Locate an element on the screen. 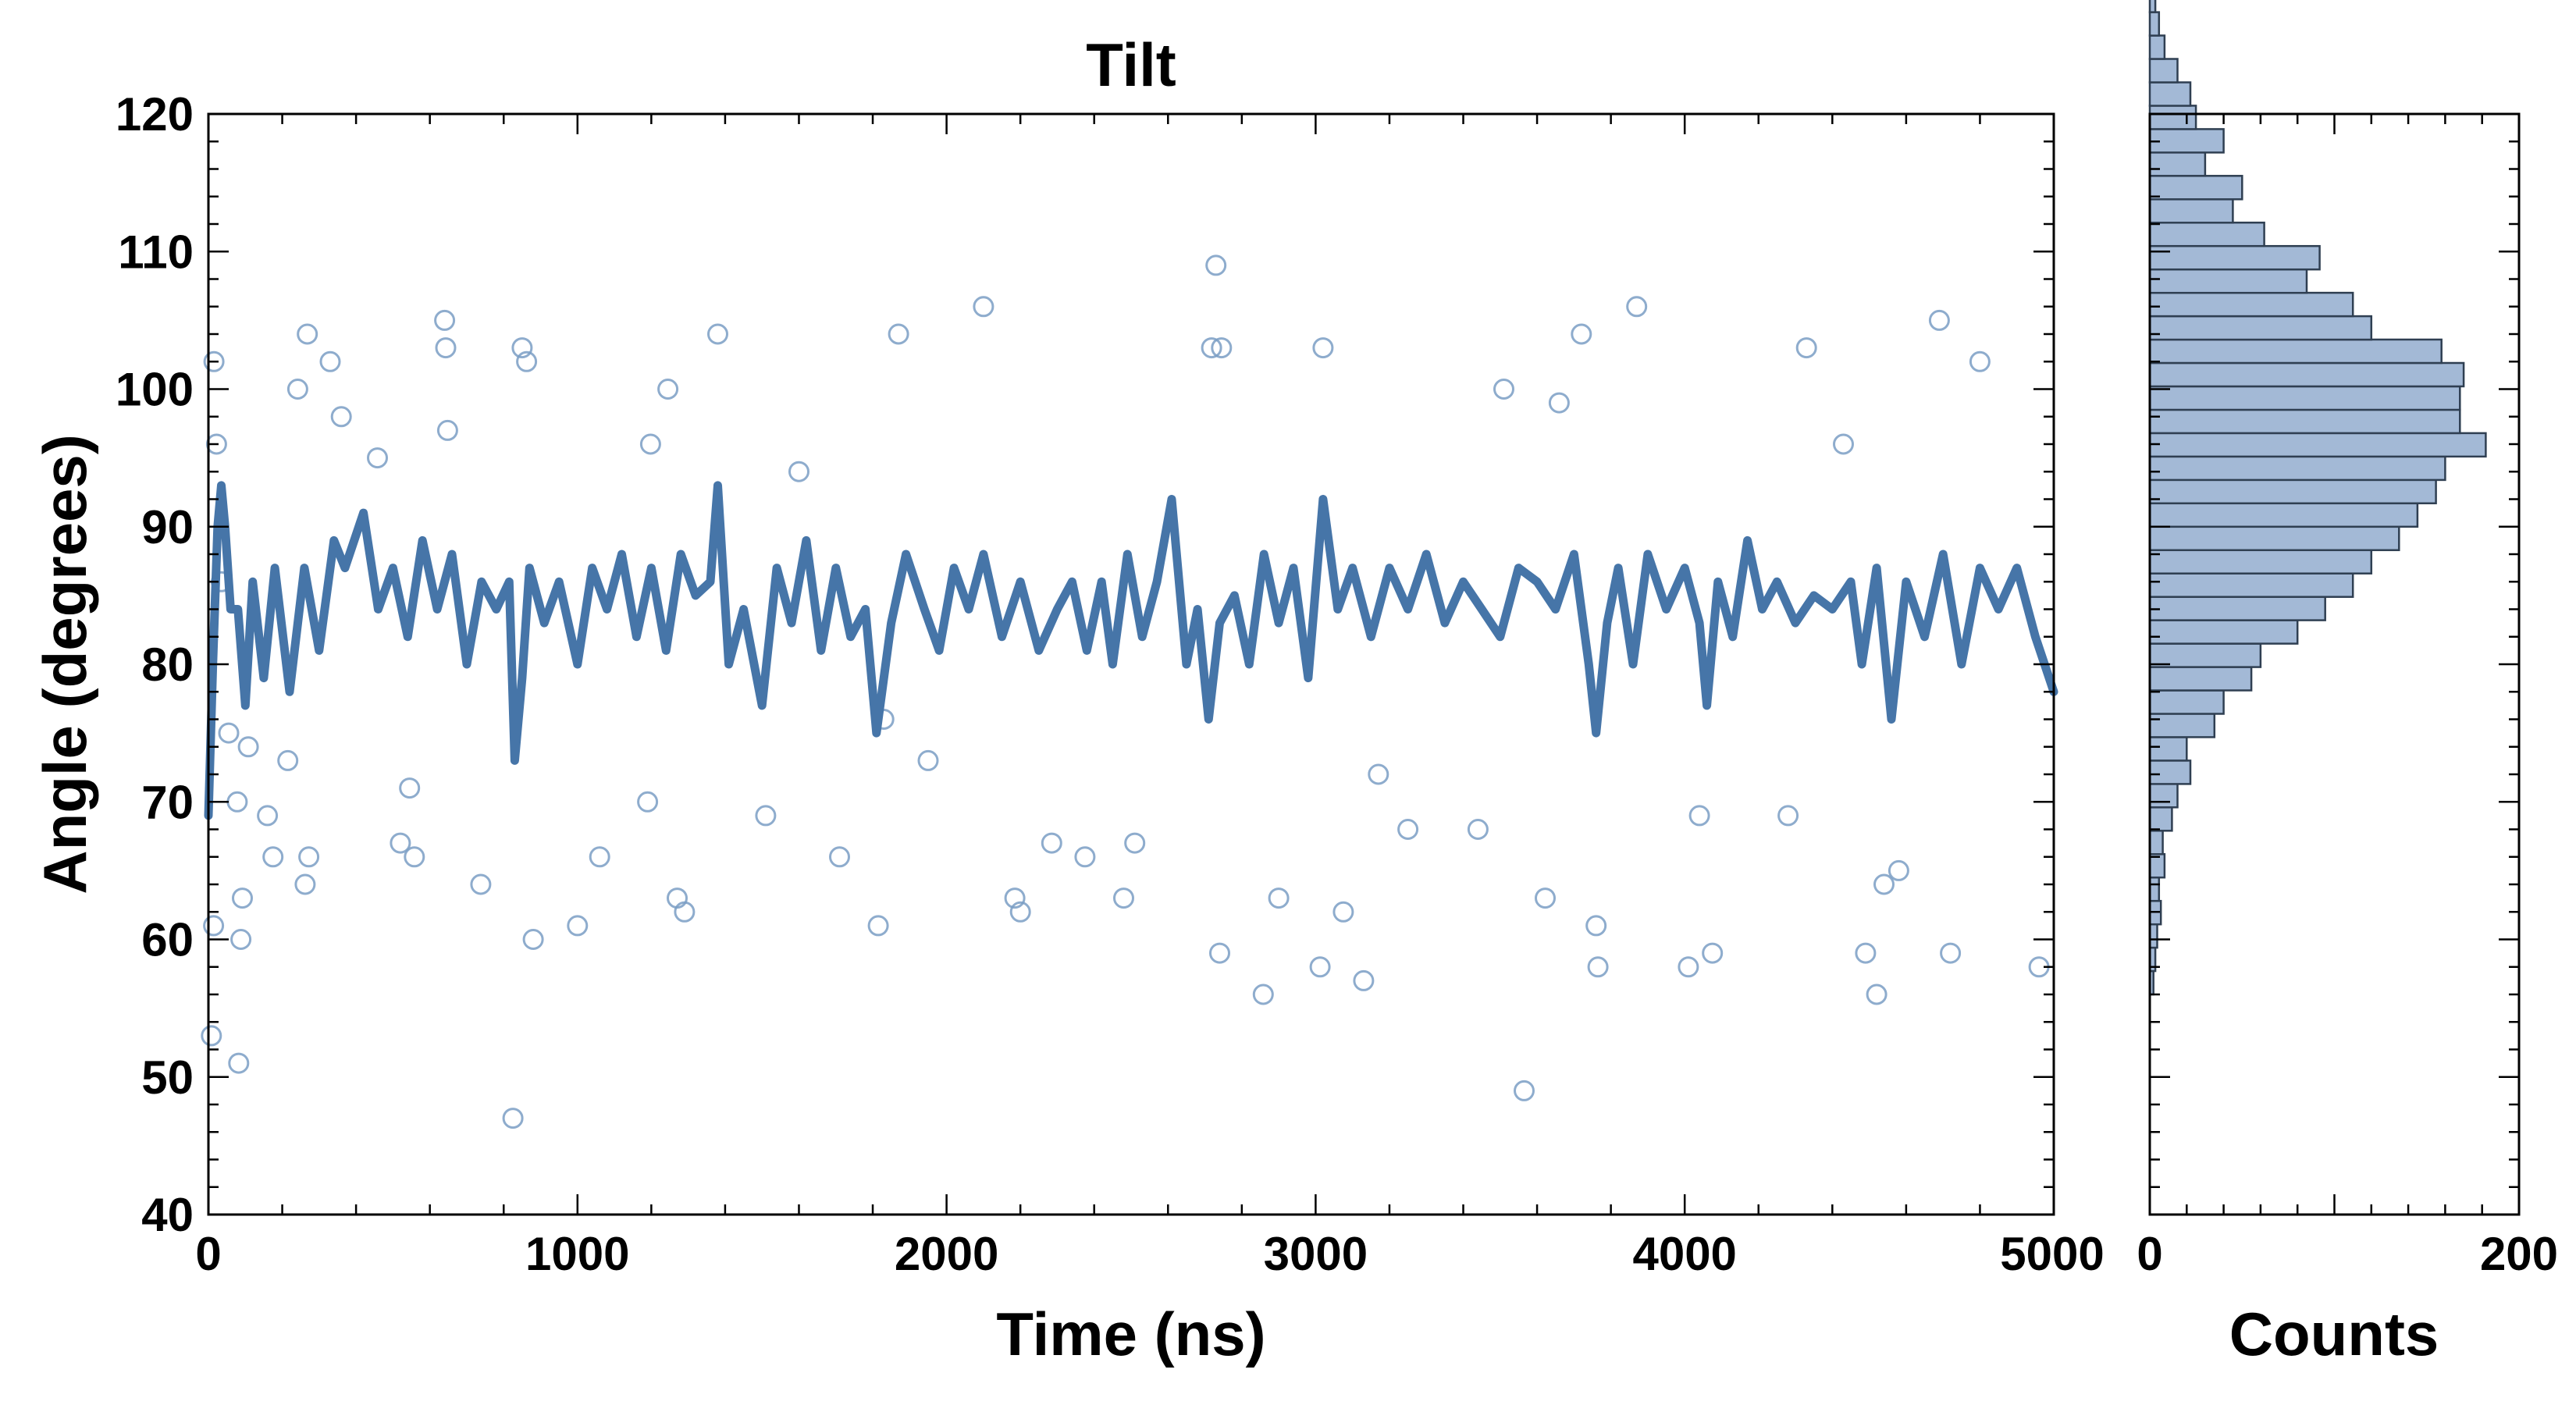  y-tick-label: 60 is located at coordinates (167, 940).